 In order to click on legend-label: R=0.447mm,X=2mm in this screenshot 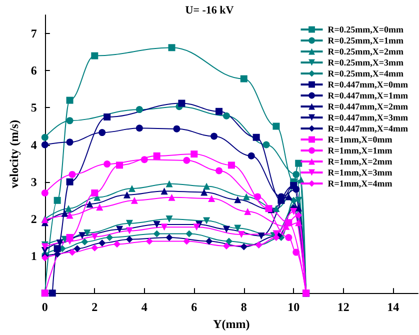, I will do `click(368, 107)`.